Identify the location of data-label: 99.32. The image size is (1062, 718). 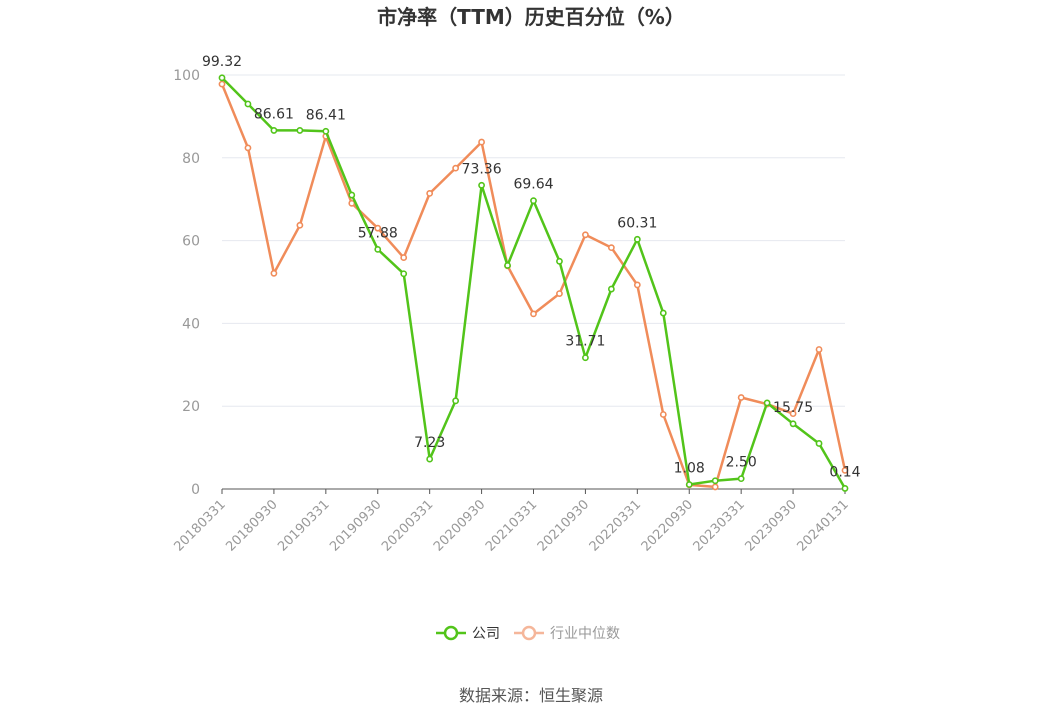
(222, 62).